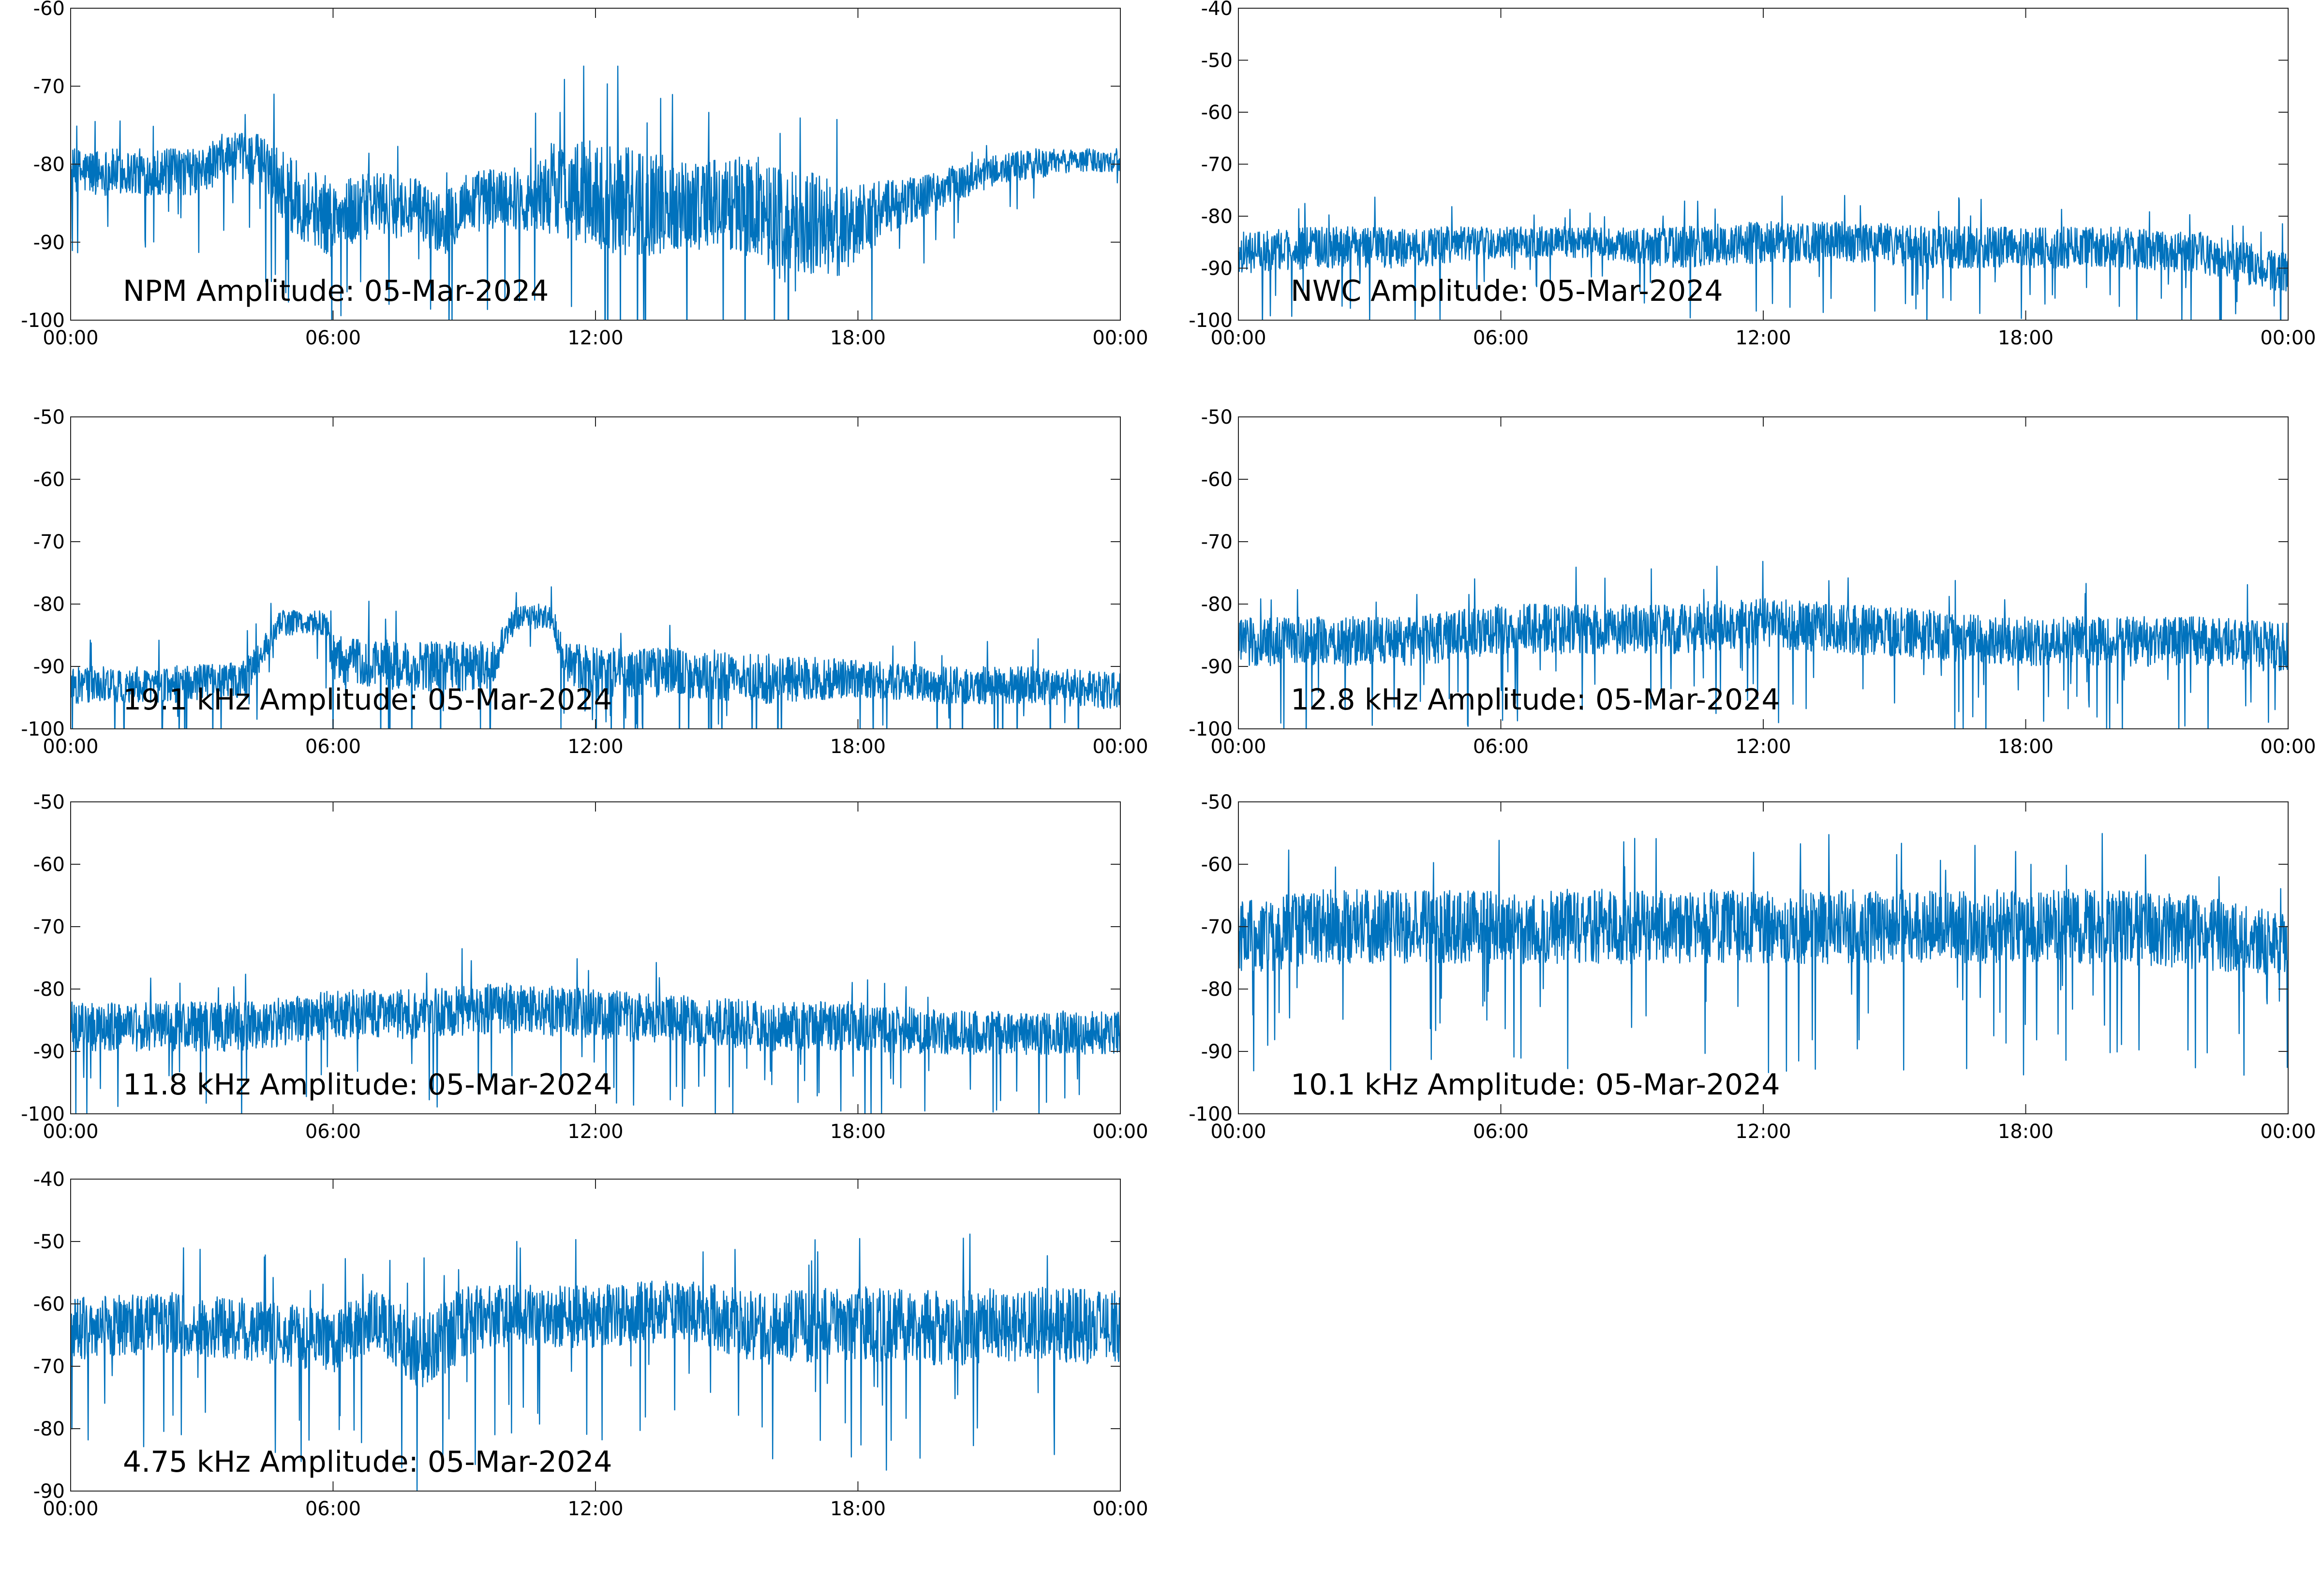 The height and width of the screenshot is (1596, 2322). Describe the element at coordinates (1507, 291) in the screenshot. I see `chart-title: NWC Amplitude: 05-Mar-2024` at that location.